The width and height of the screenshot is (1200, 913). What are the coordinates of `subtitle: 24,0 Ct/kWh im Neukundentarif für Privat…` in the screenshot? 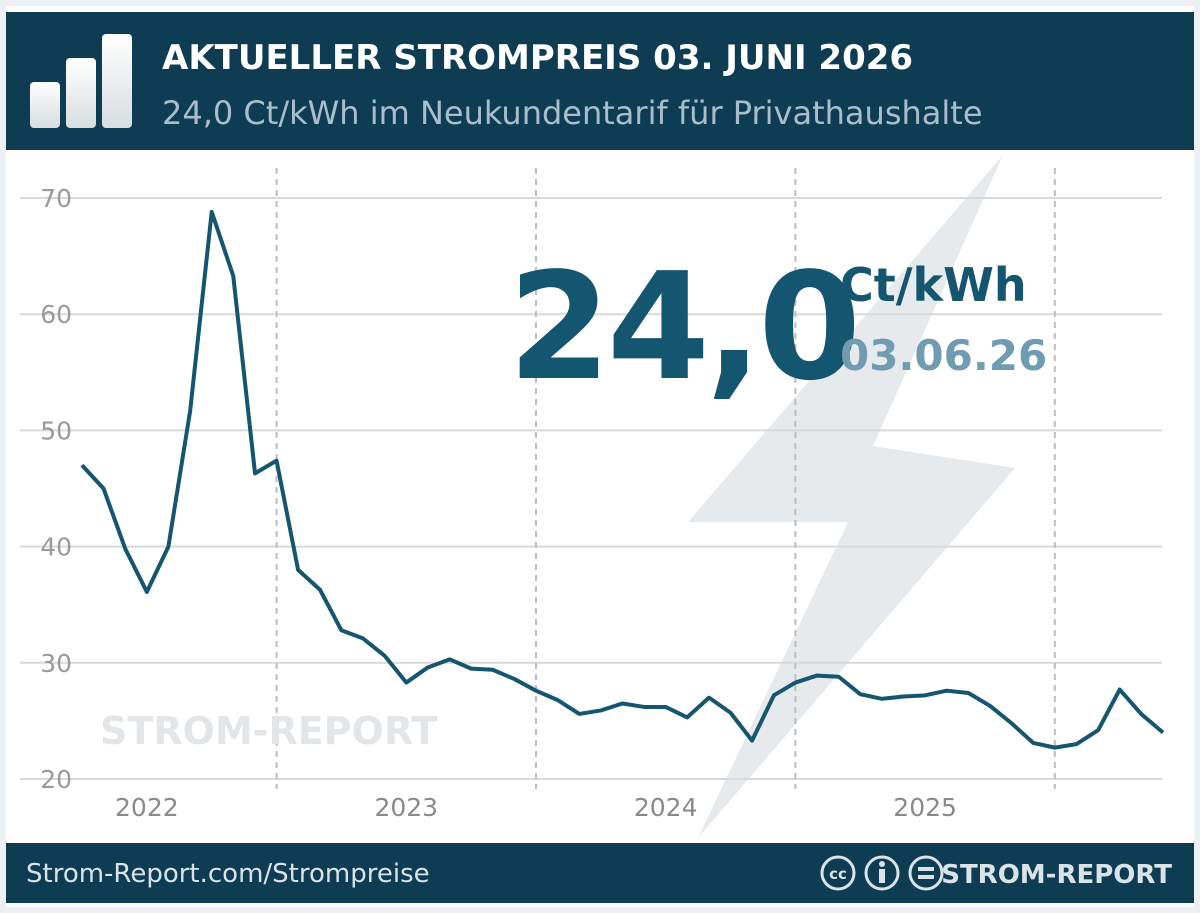 It's located at (572, 113).